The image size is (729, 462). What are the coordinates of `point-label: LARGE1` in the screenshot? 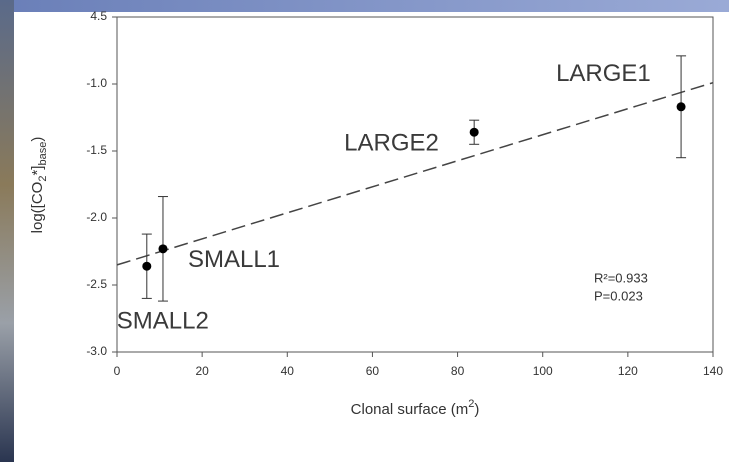 It's located at (603, 73).